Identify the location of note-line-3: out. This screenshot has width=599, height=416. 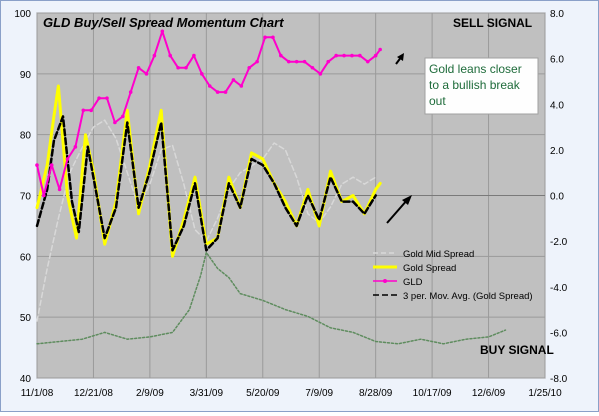
(437, 101).